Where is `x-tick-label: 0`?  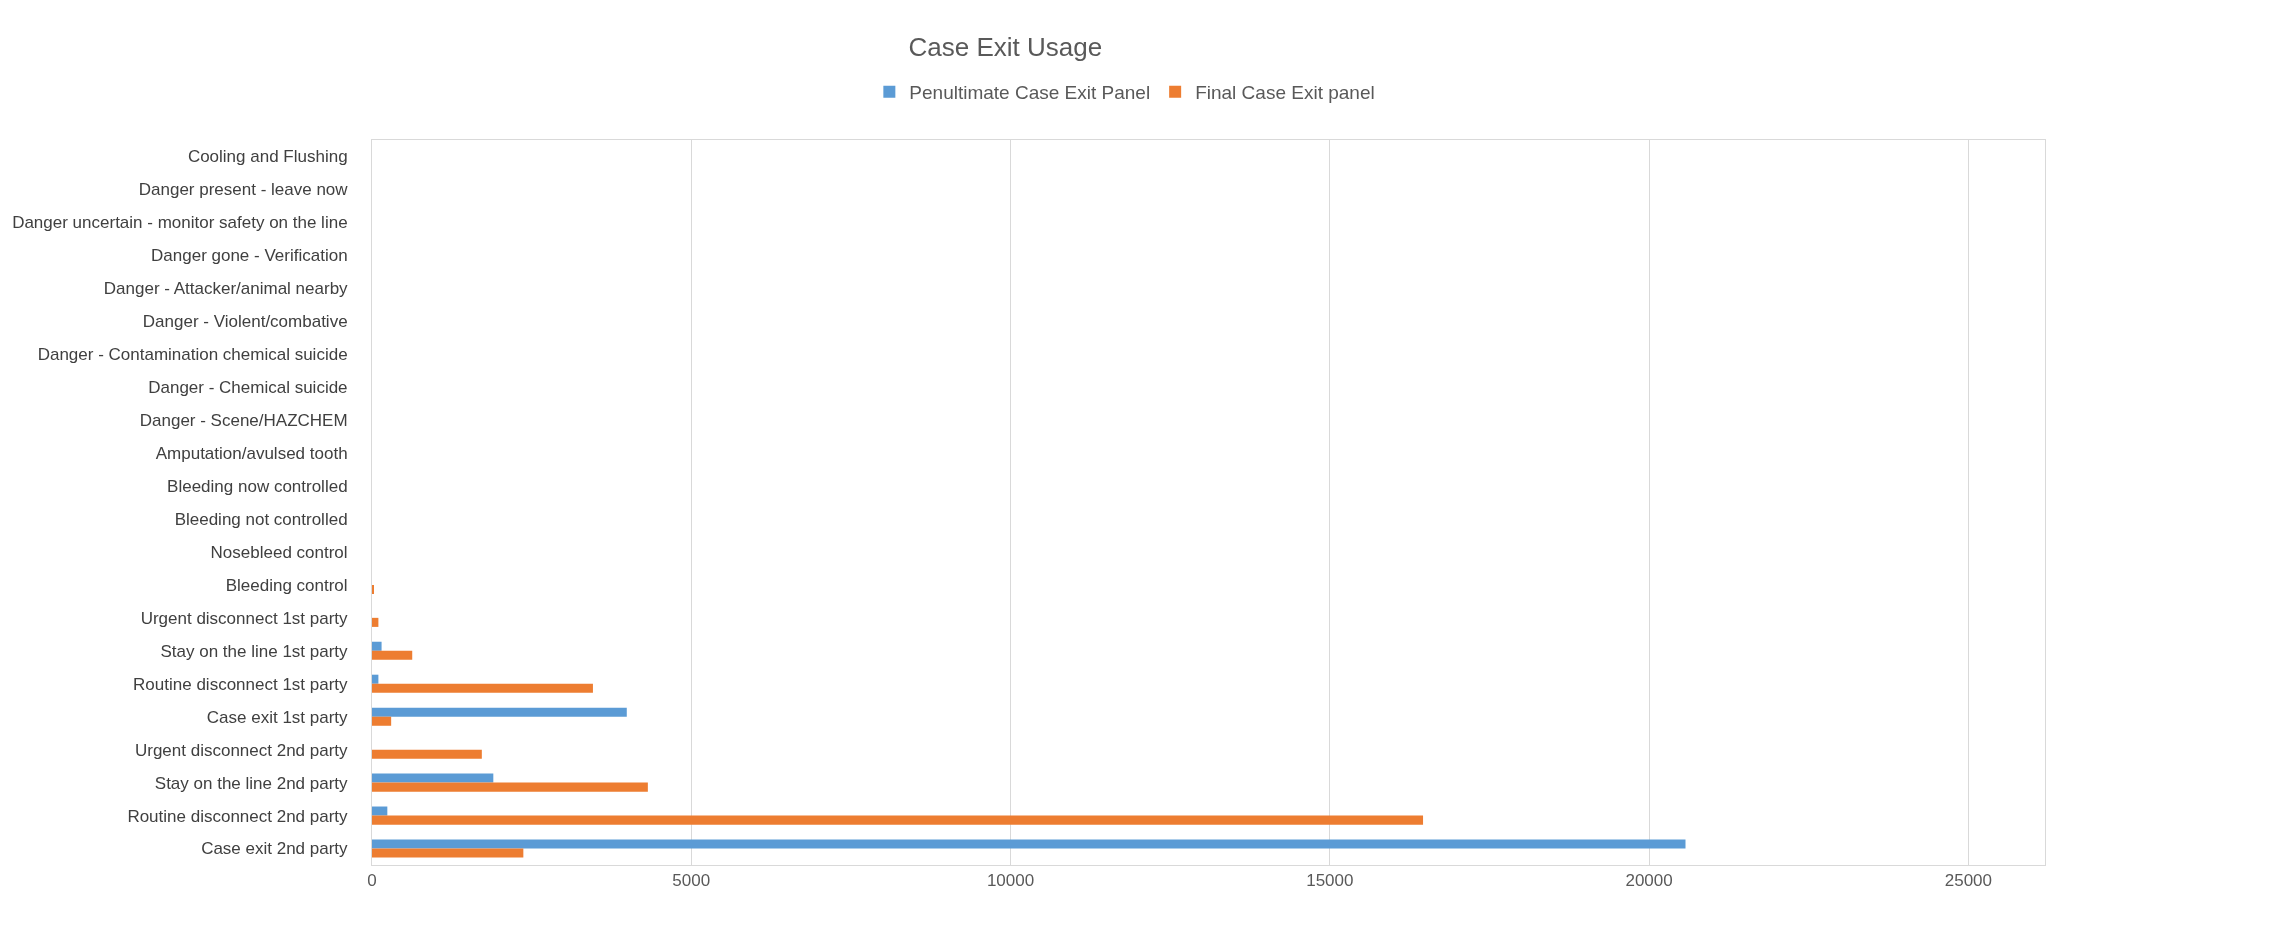 x-tick-label: 0 is located at coordinates (372, 881).